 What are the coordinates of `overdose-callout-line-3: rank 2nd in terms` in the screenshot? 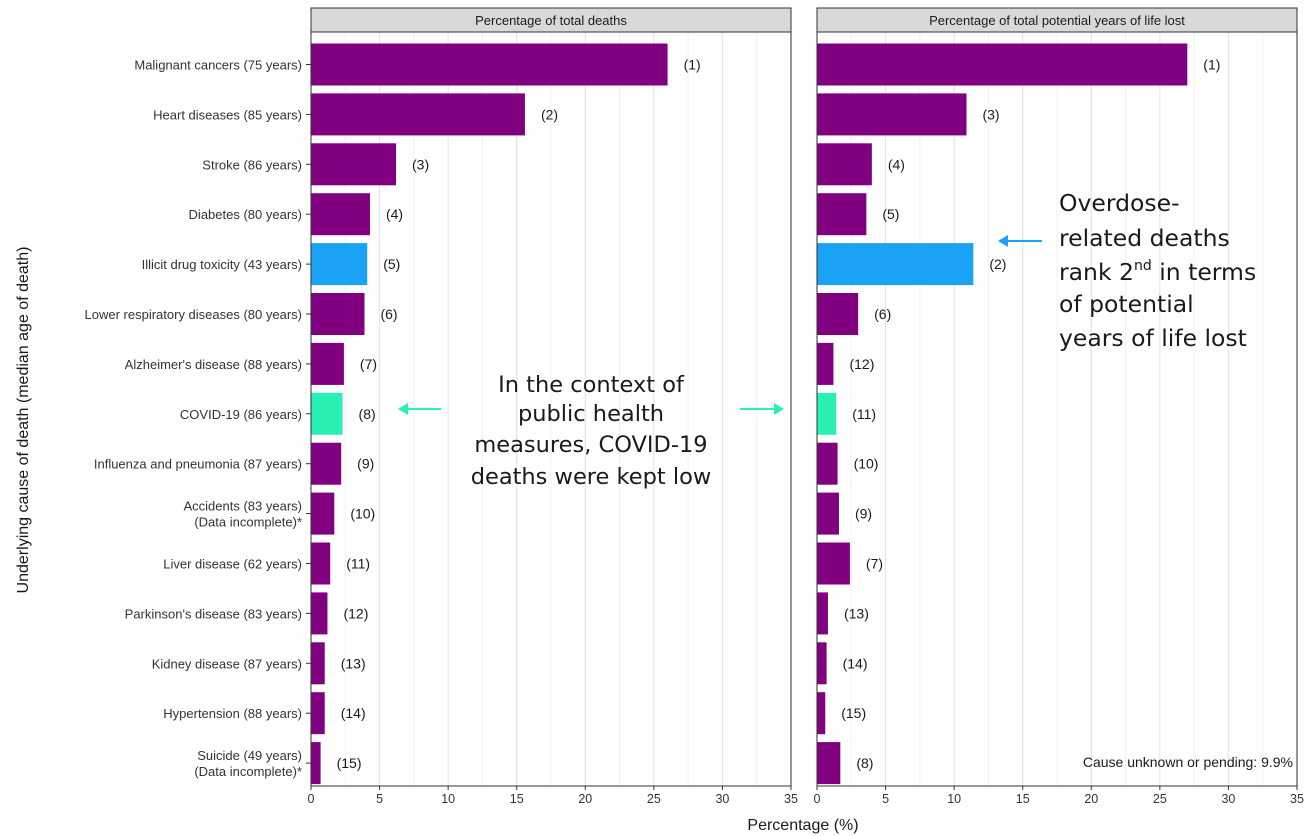 It's located at (1157, 272).